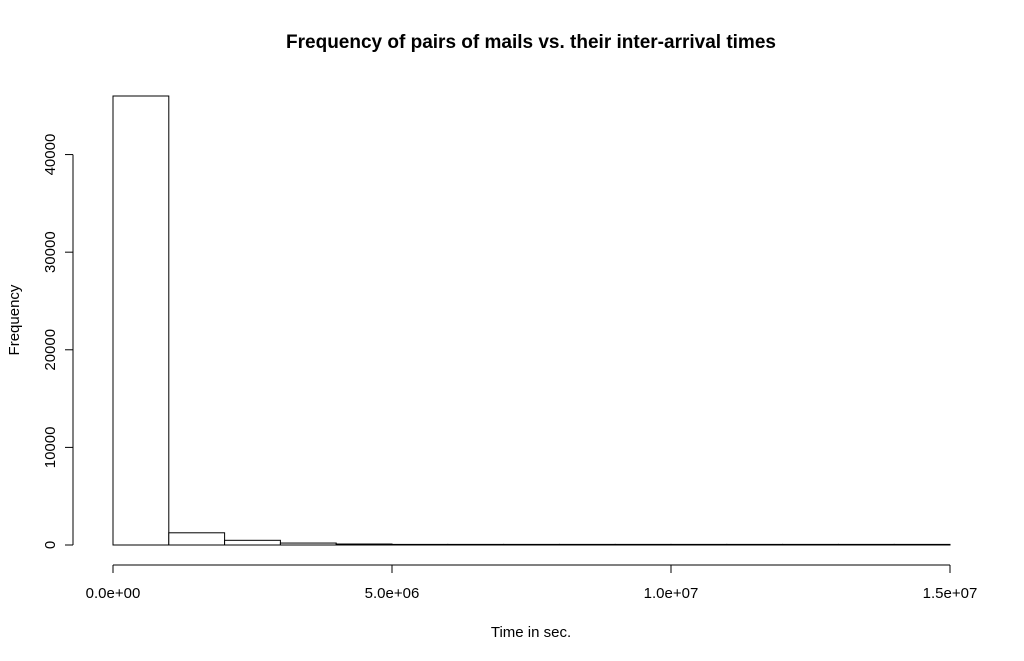 This screenshot has height=661, width=1024. Describe the element at coordinates (50, 545) in the screenshot. I see `y-tick-label-0: 0` at that location.